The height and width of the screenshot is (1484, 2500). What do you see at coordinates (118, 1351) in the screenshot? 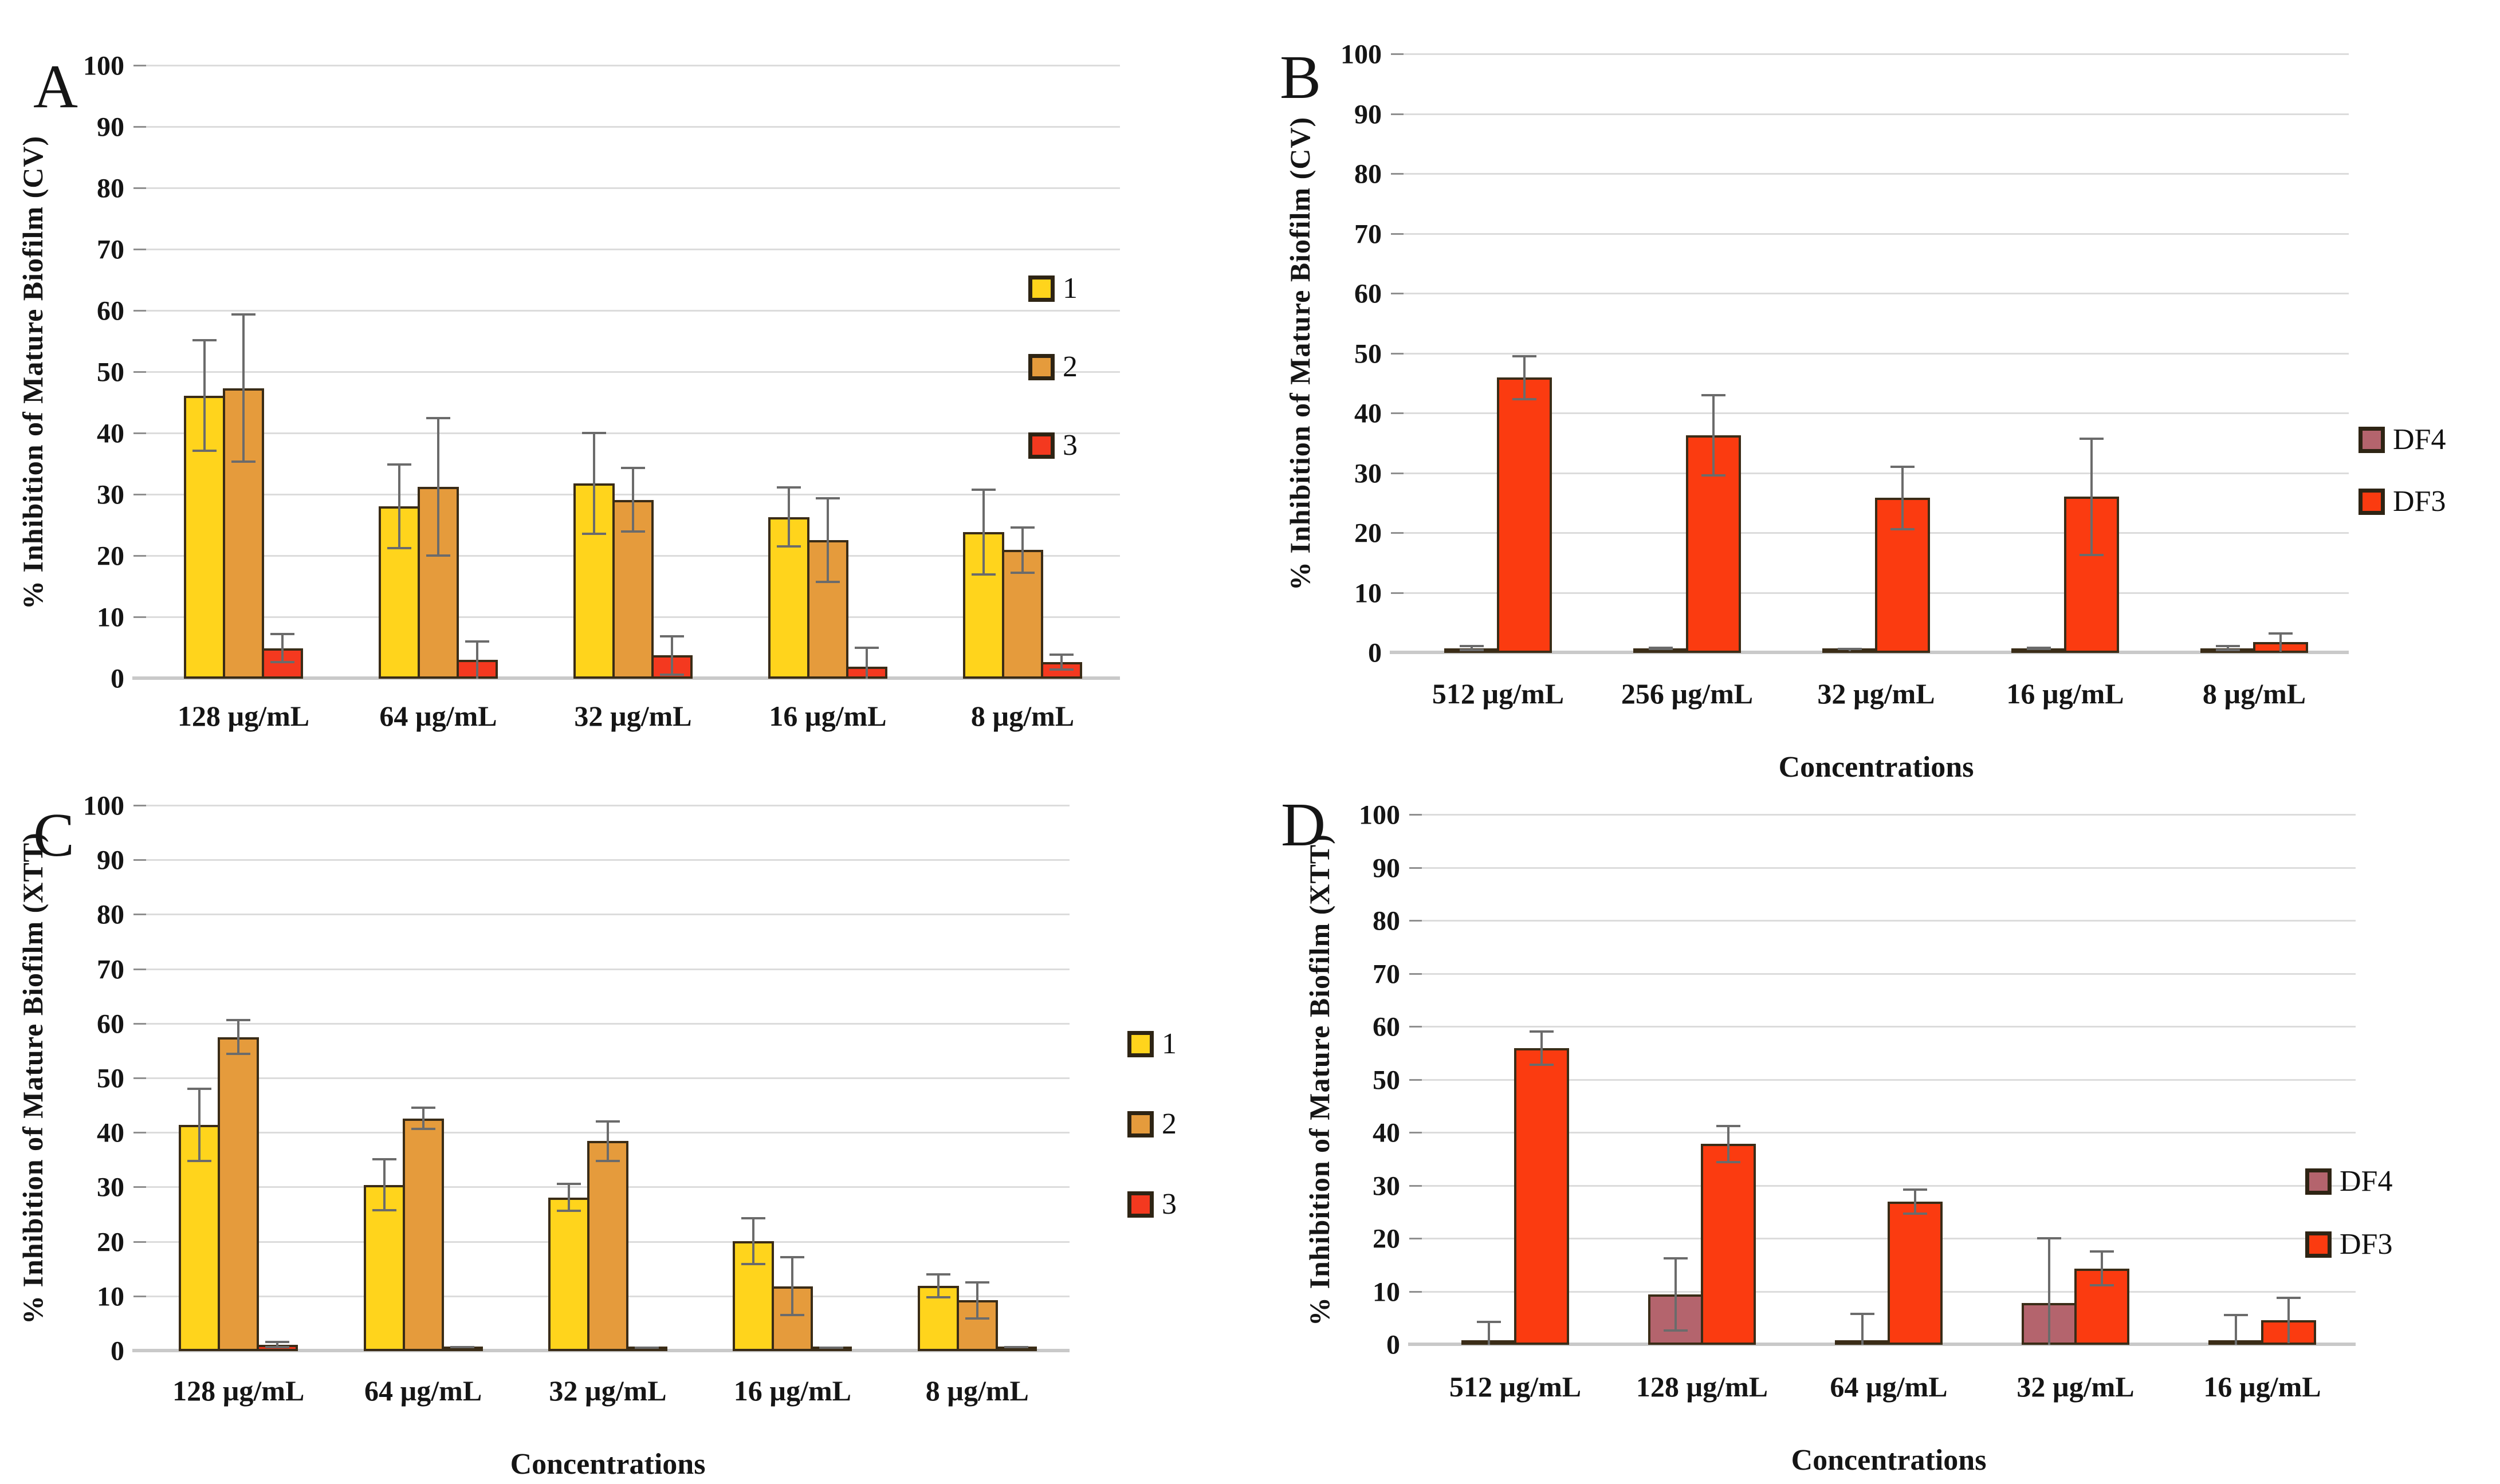
I see `y-axis-tick-label: 0` at bounding box center [118, 1351].